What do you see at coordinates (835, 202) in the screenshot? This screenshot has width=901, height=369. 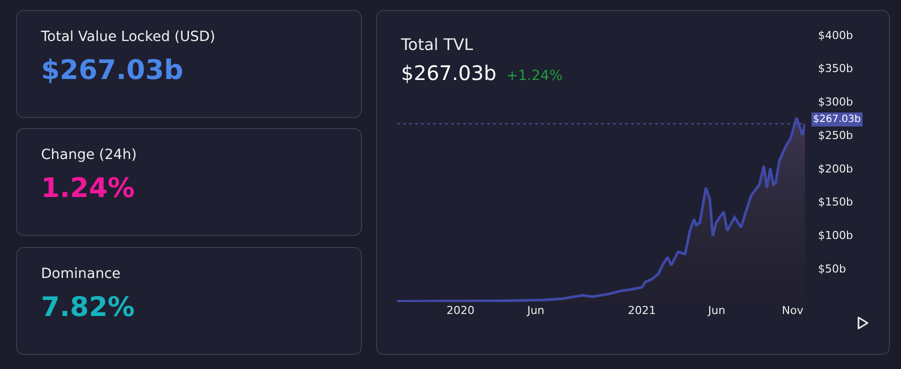 I see `y-tick-label: $150b` at bounding box center [835, 202].